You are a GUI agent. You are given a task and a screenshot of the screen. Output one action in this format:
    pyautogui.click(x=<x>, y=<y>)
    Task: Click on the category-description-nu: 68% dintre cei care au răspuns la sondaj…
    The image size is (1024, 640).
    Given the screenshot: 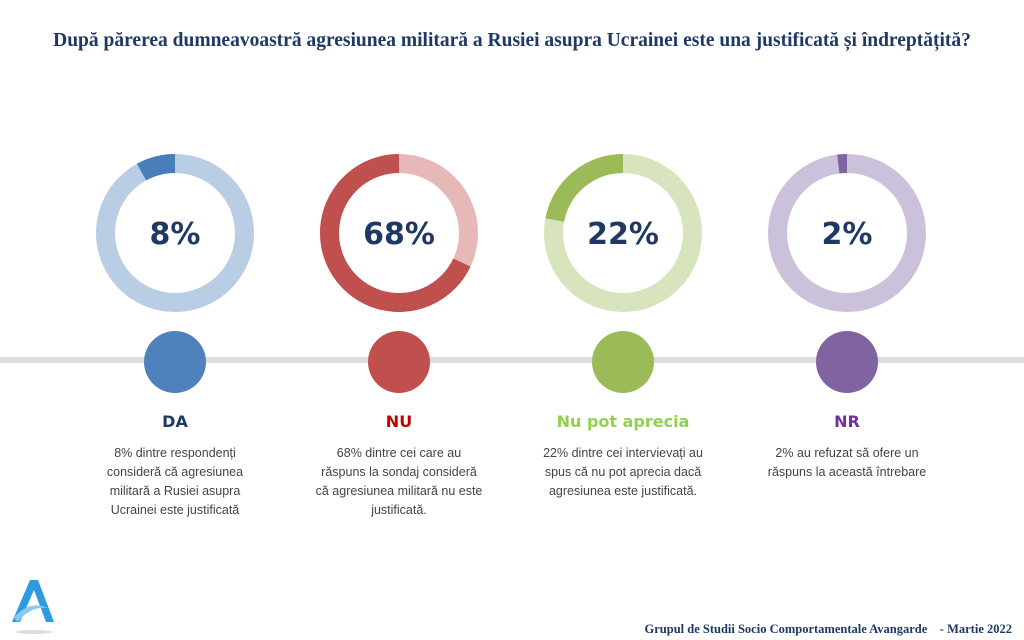 What is the action you would take?
    pyautogui.click(x=399, y=481)
    